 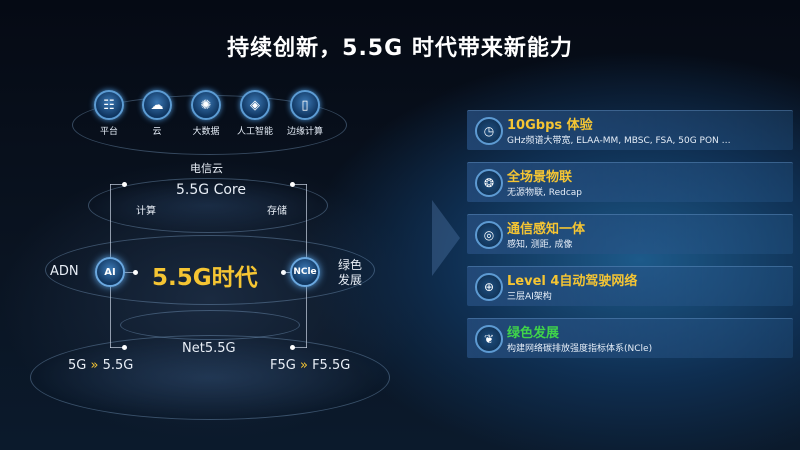 I want to click on capability-desc: 无源物联, Redcap, so click(x=544, y=193).